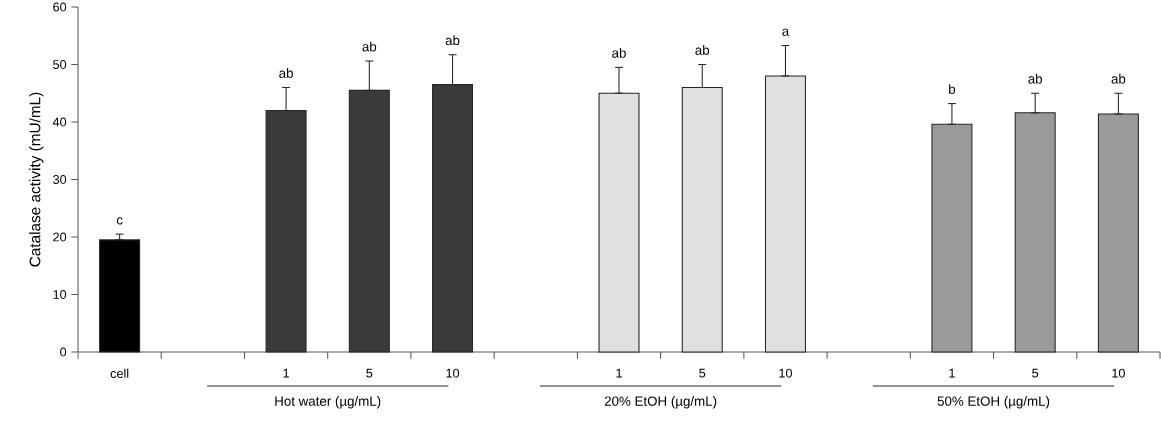 Image resolution: width=1161 pixels, height=426 pixels. What do you see at coordinates (328, 402) in the screenshot?
I see `text: Hot water (µg/mL)` at bounding box center [328, 402].